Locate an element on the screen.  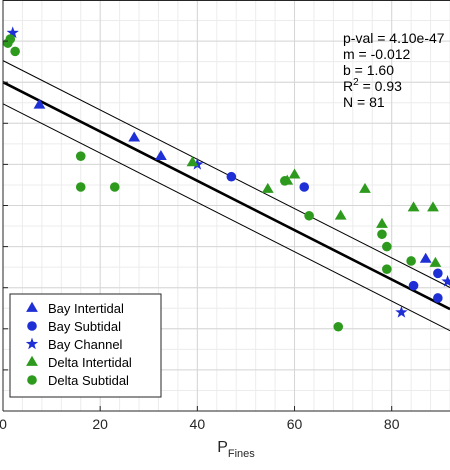
legend-label-delta-intertidal: Delta Intertidal is located at coordinates (90, 362).